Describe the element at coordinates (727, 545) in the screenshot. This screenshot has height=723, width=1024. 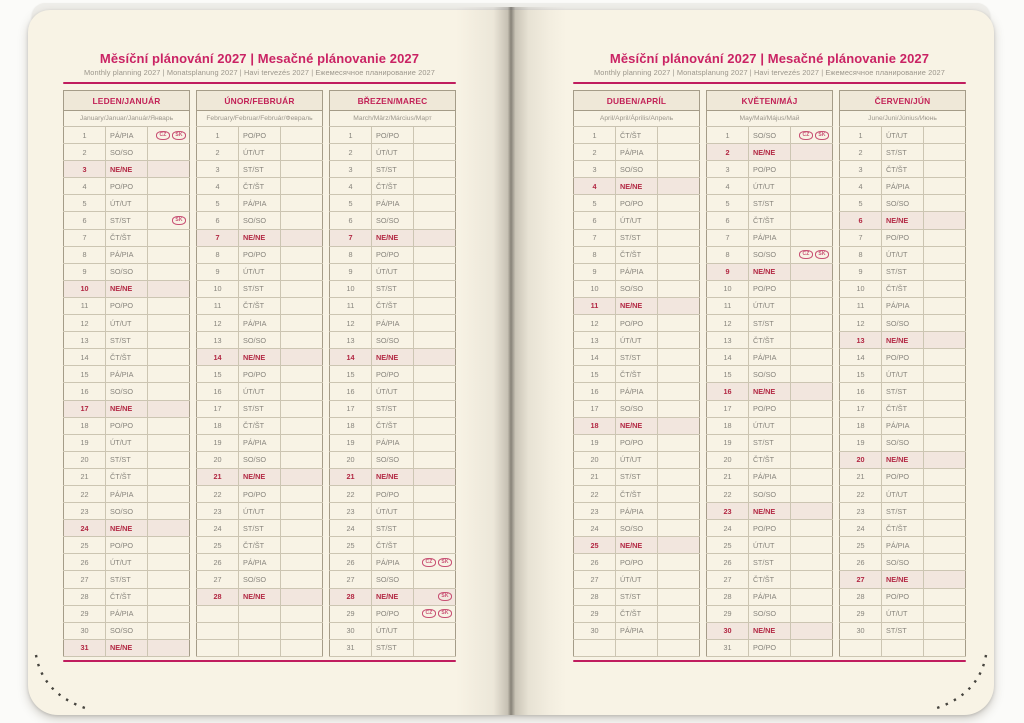
I see `day-number-cell: 25` at that location.